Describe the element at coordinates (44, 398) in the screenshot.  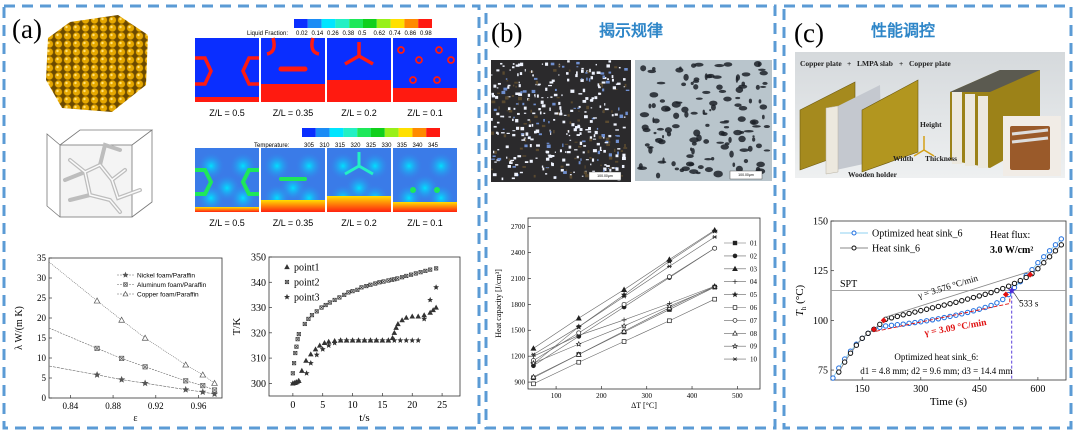
I see `y-tick-label: 0` at that location.